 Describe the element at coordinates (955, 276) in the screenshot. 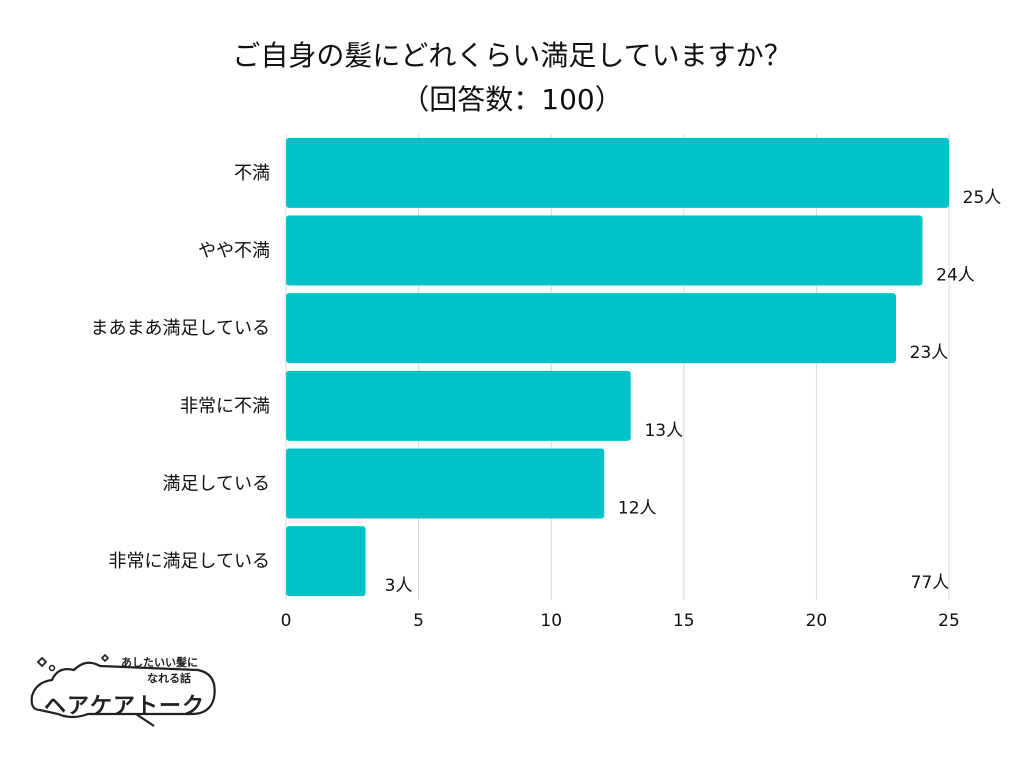

I see `value-label-1: 24人` at that location.